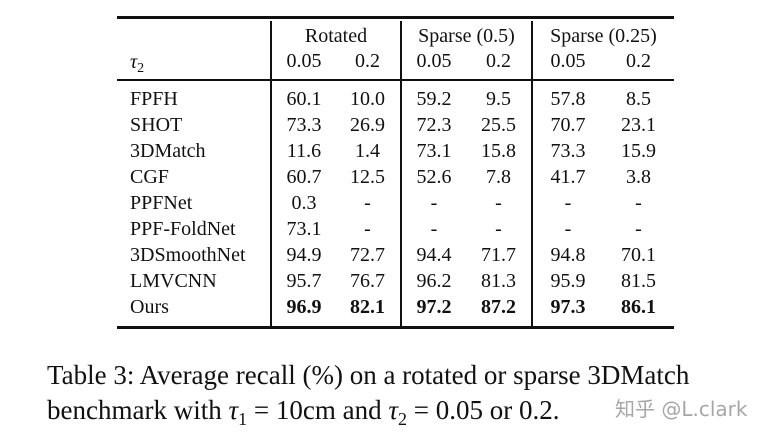  What do you see at coordinates (395, 17) in the screenshot?
I see `table-top-rule` at bounding box center [395, 17].